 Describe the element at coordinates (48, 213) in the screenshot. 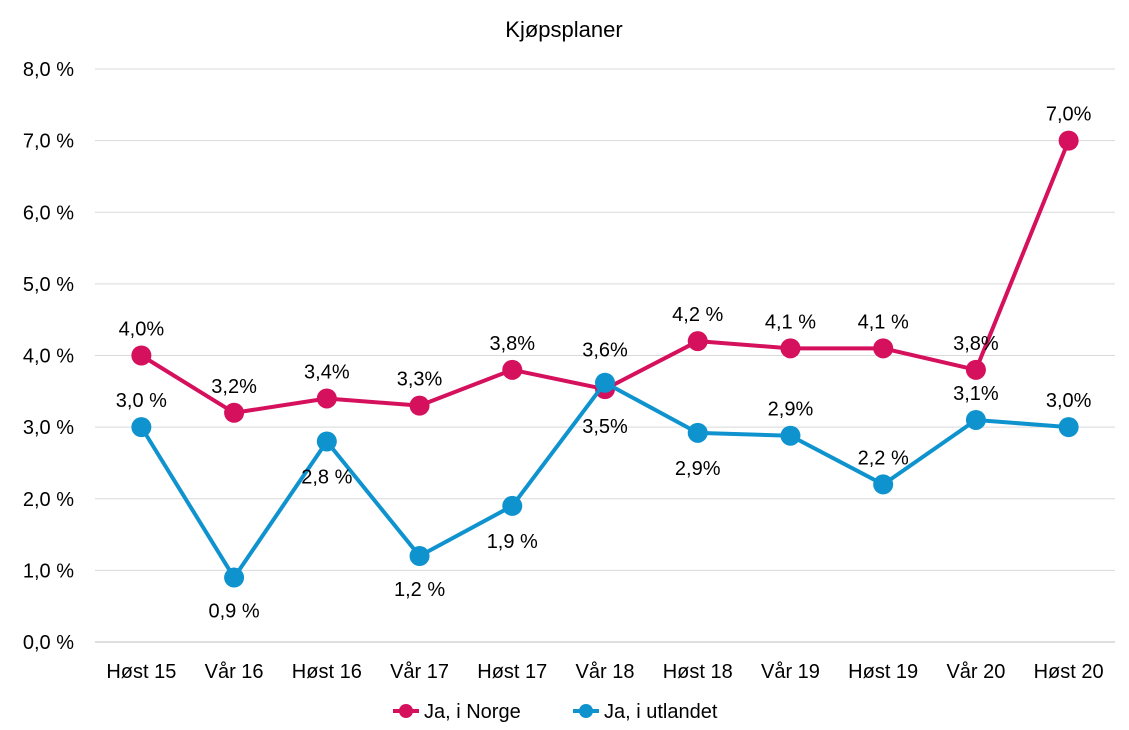

I see `y-tick-label: 6,0 %` at that location.